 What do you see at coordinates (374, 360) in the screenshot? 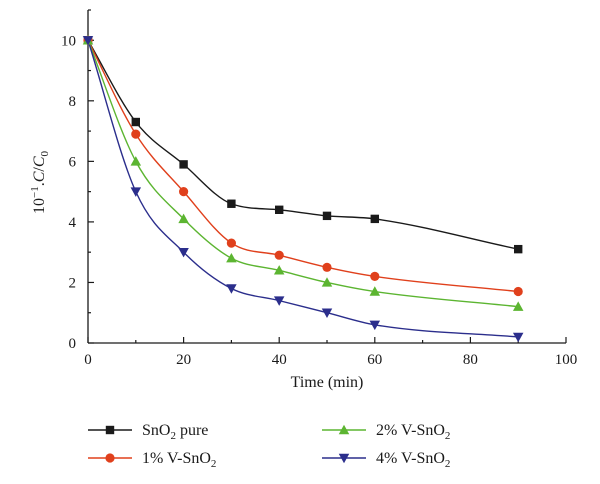
I see `x-tick-label: 60` at bounding box center [374, 360].